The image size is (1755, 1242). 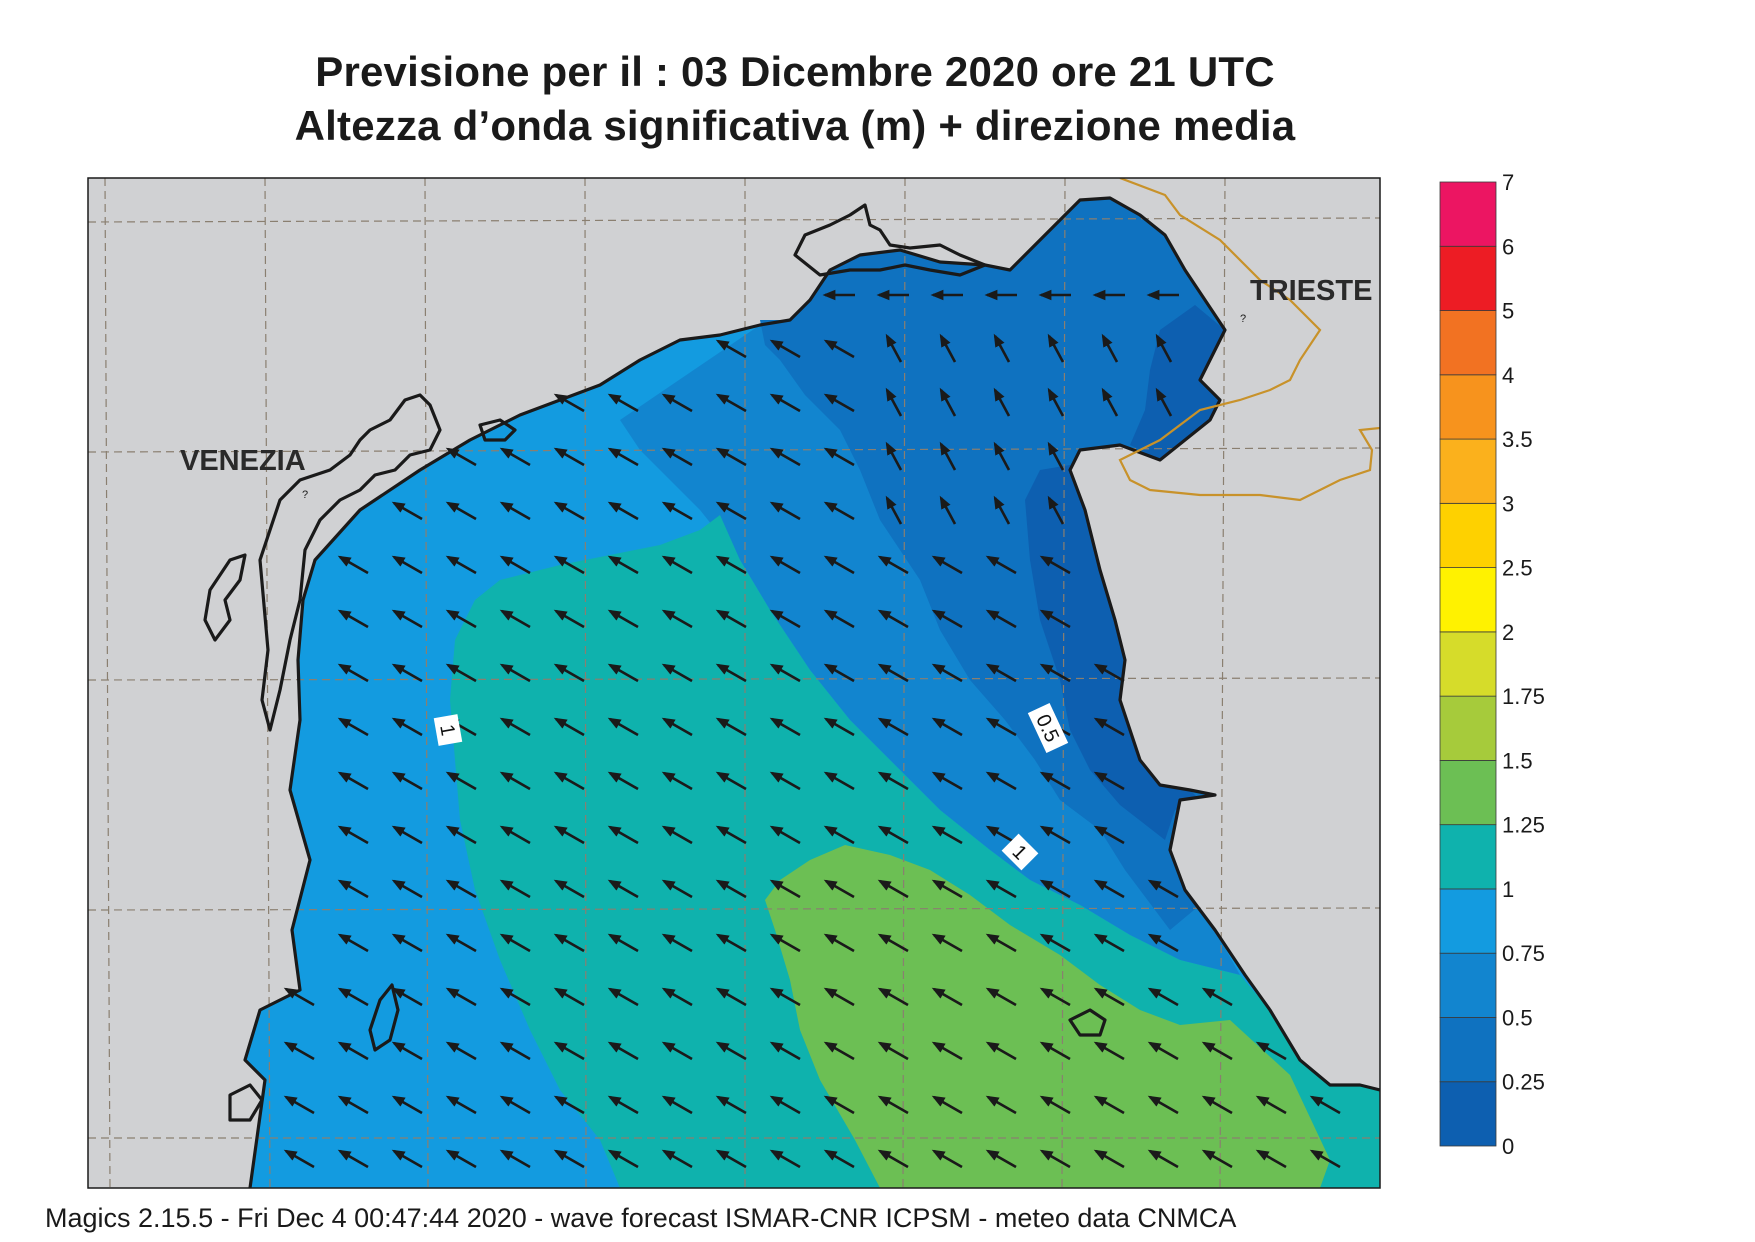 What do you see at coordinates (1112, 652) in the screenshot?
I see `band-0-0.25-east` at bounding box center [1112, 652].